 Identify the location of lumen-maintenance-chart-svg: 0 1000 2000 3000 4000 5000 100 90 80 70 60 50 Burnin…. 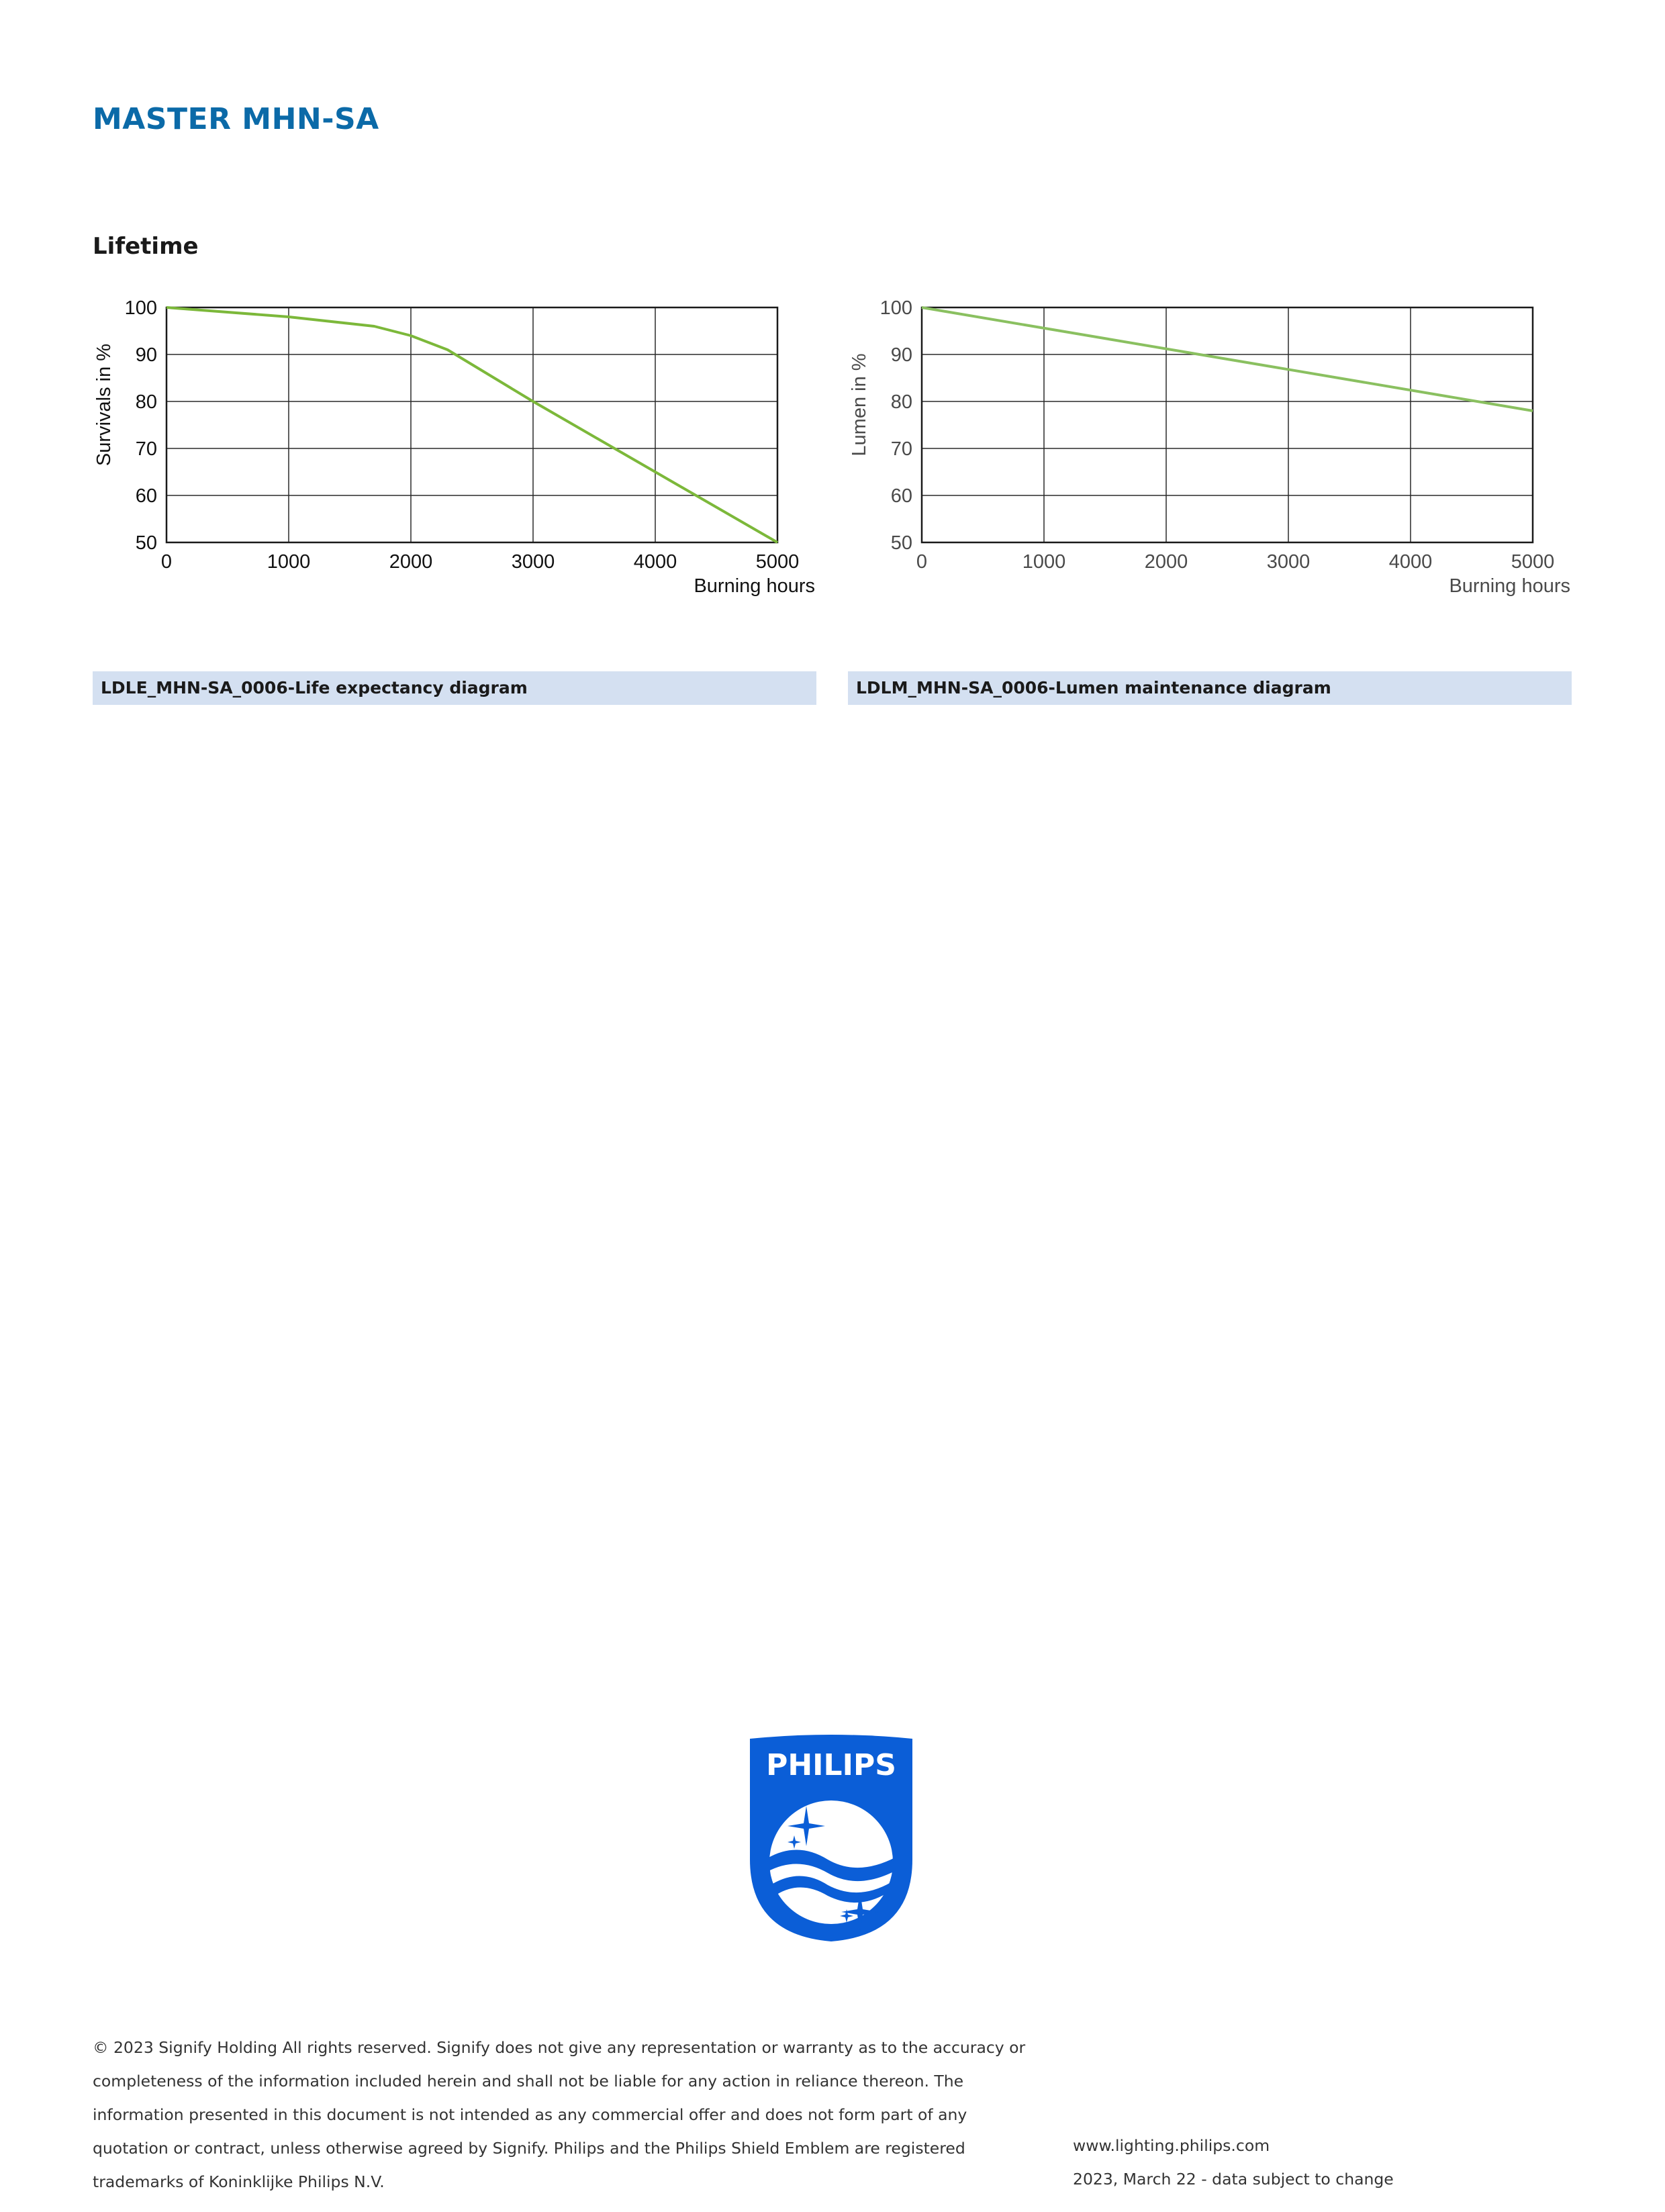
(1209, 447).